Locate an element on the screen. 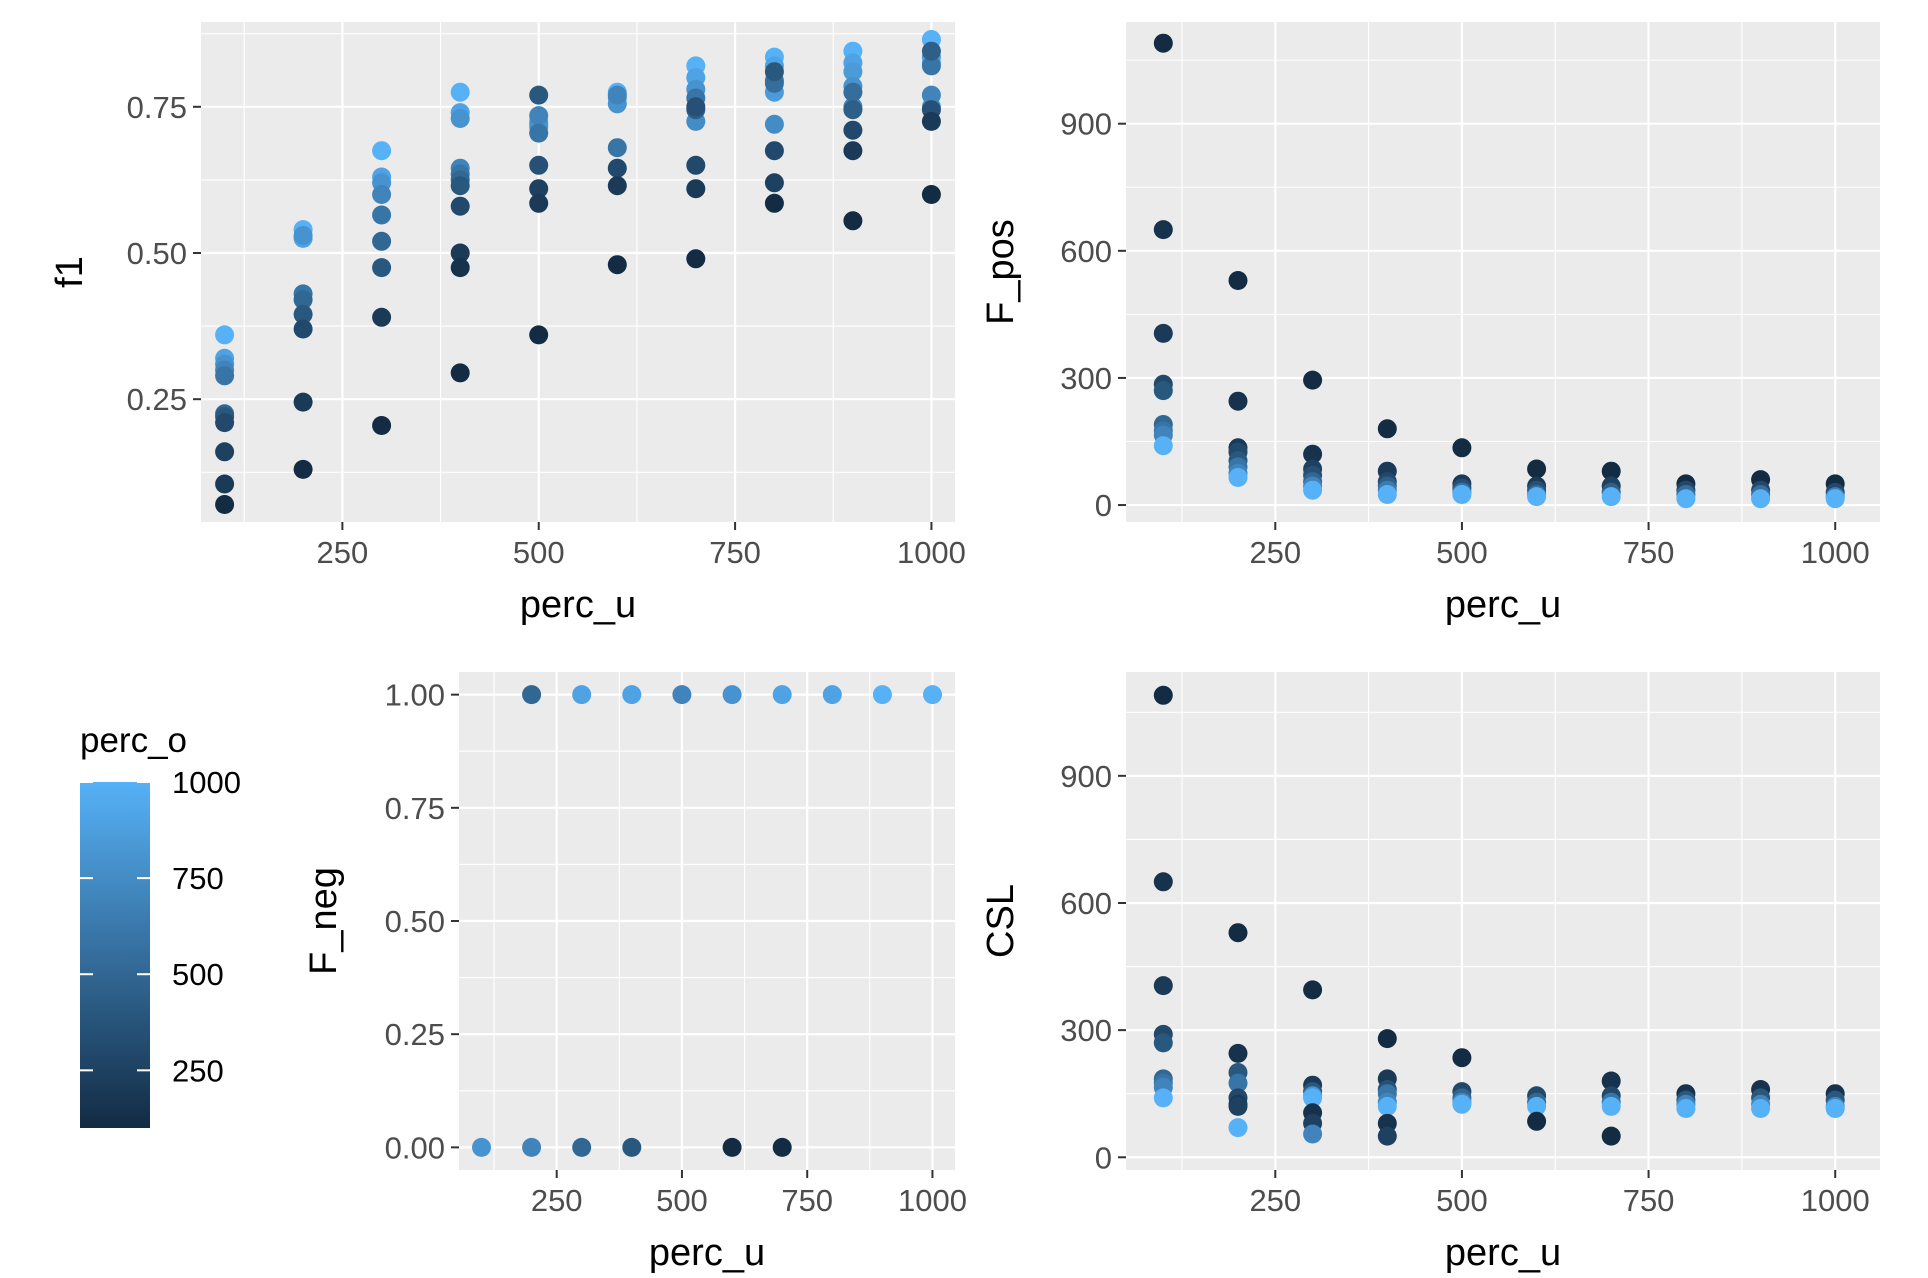  legend-label: 500 is located at coordinates (198, 974).